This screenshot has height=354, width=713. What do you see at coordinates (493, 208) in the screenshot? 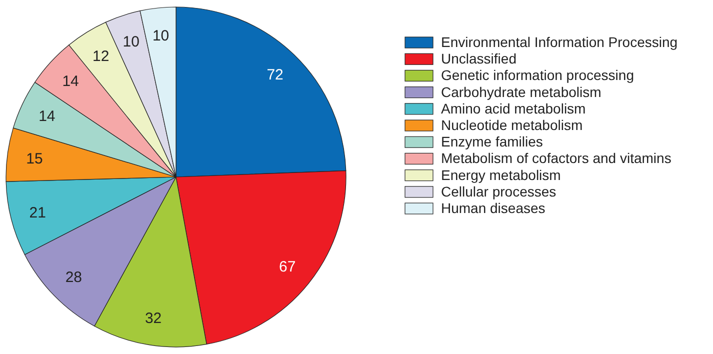
I see `legend-label: Human diseases` at bounding box center [493, 208].